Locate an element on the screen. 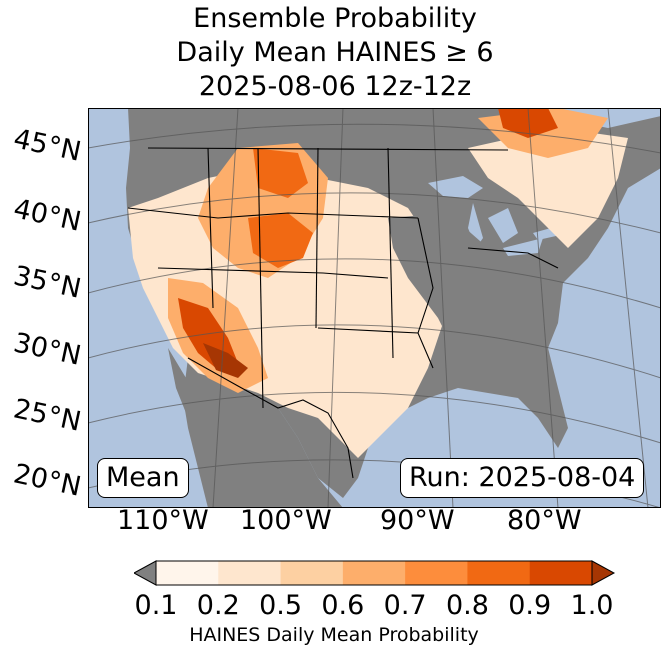 Image resolution: width=671 pixels, height=658 pixels. prob-high-ne is located at coordinates (528, 123).